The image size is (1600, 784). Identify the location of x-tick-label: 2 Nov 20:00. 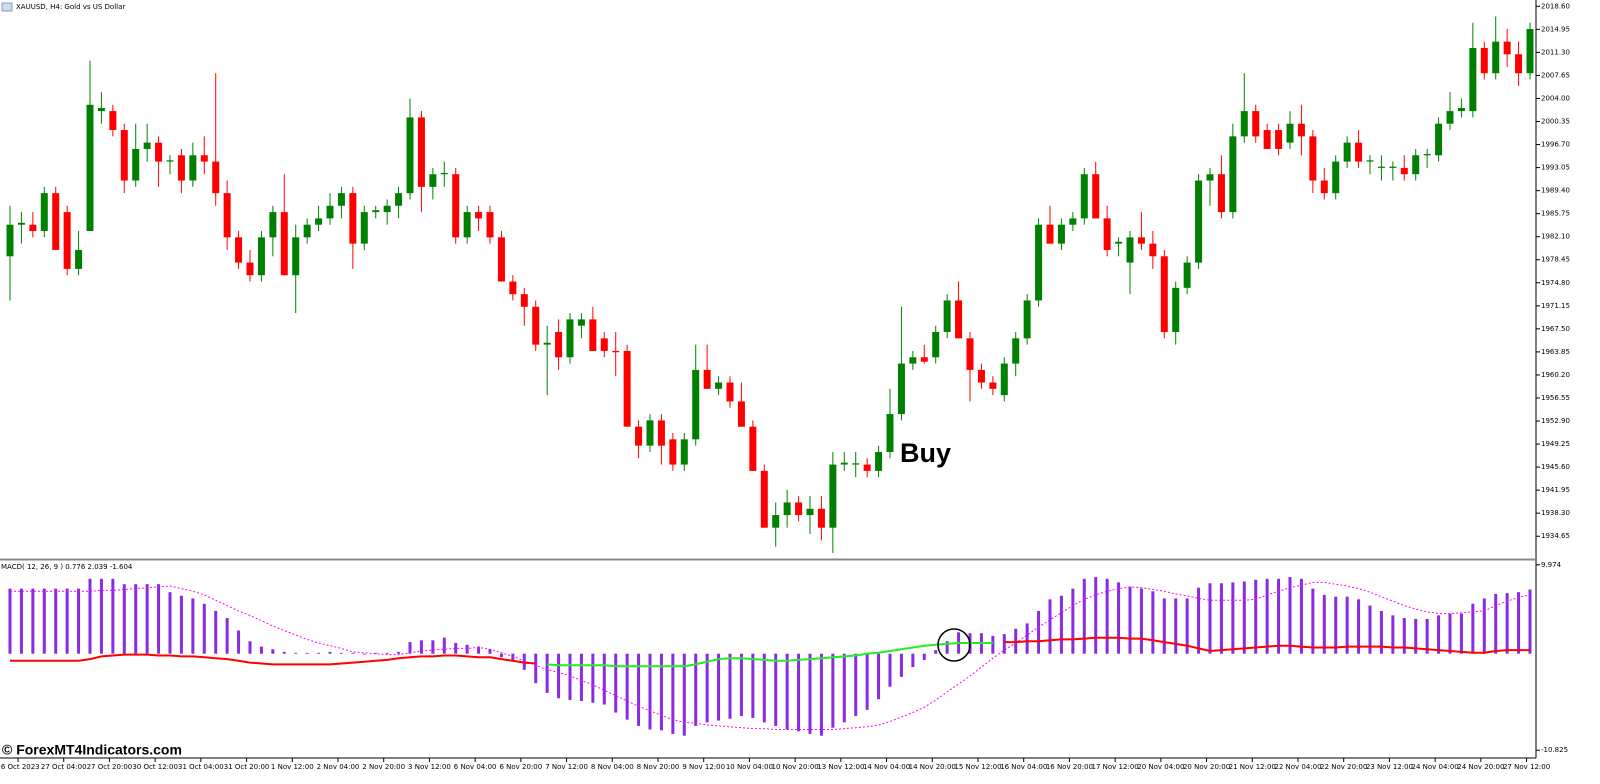
(383, 767).